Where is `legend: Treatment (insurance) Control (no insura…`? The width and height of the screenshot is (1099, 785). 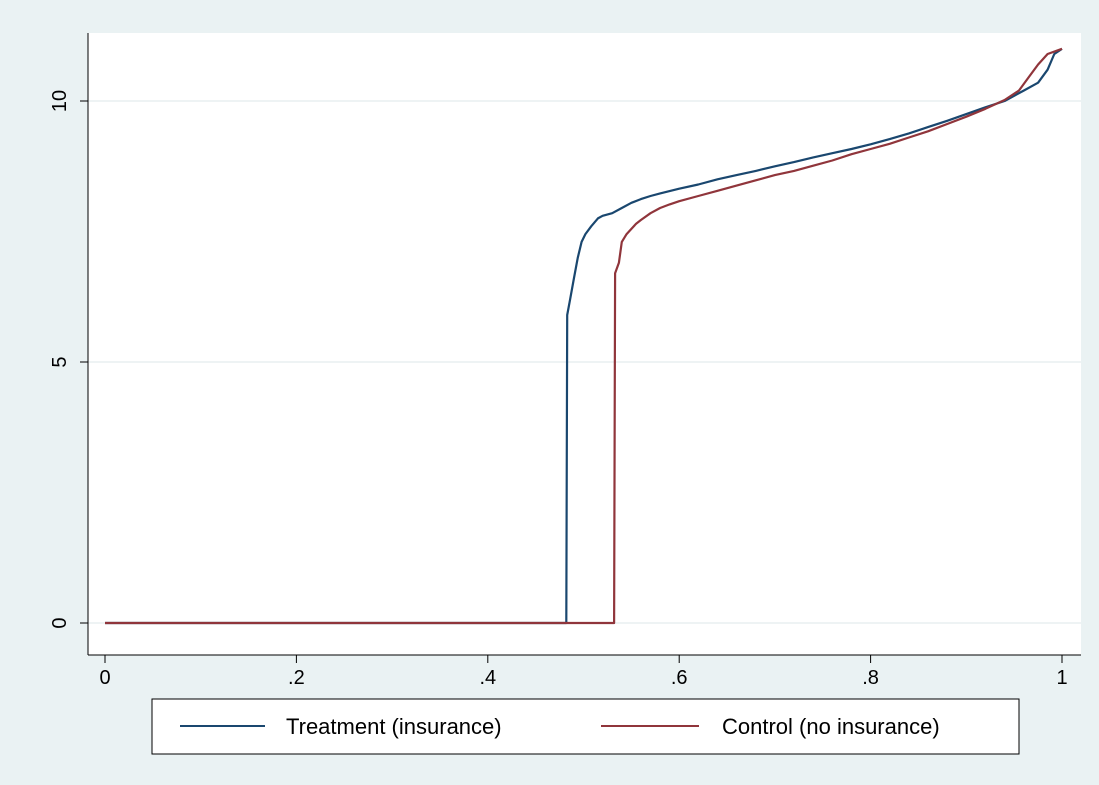
legend: Treatment (insurance) Control (no insura… is located at coordinates (585, 726).